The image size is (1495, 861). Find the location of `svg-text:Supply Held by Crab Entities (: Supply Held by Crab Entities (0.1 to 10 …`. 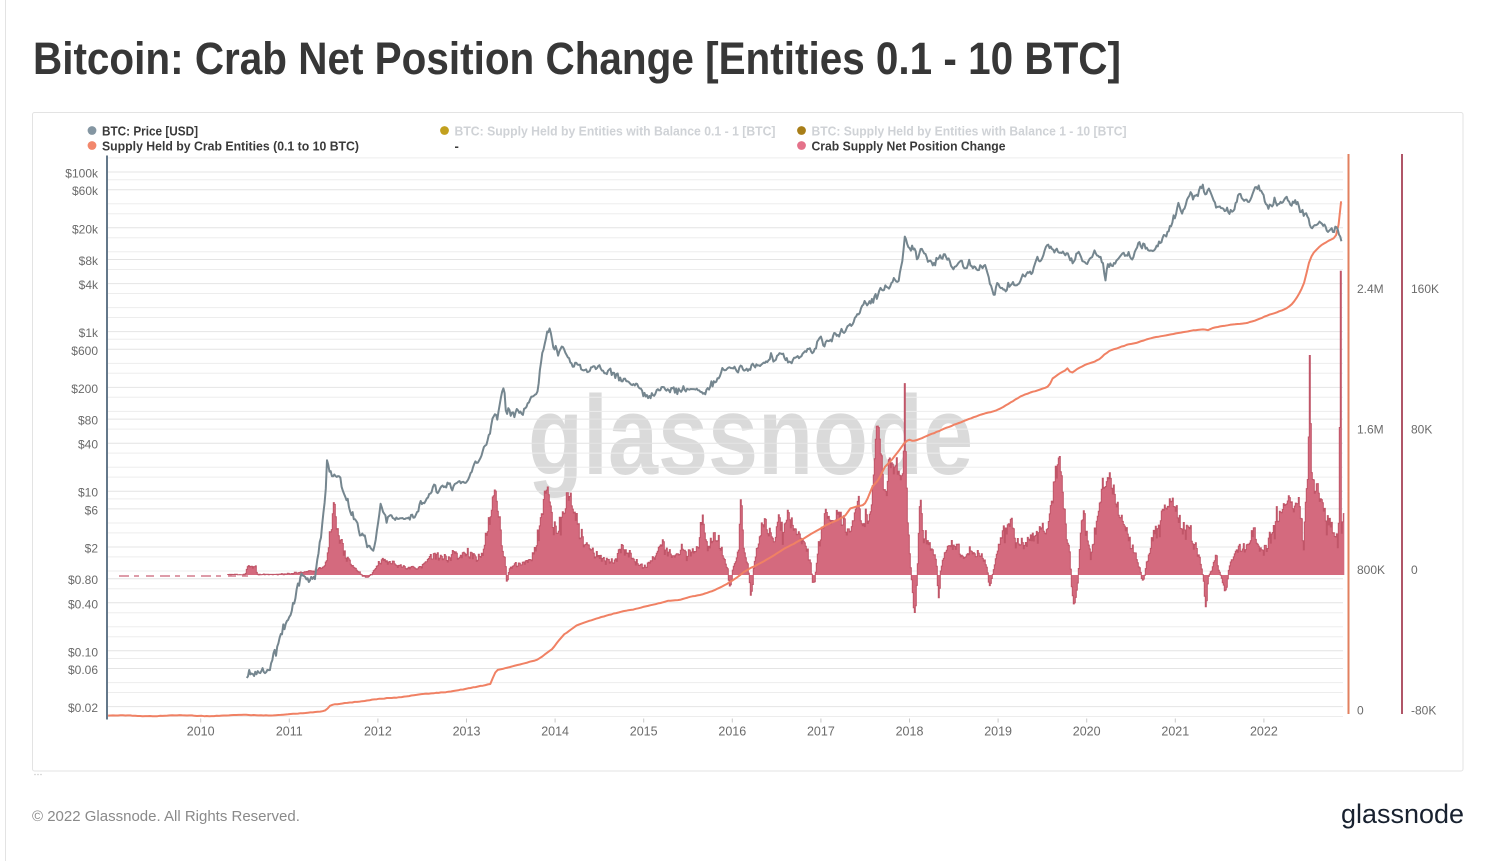

svg-text:Supply Held by Crab Entities (: Supply Held by Crab Entities (0.1 to 10 … is located at coordinates (230, 146).